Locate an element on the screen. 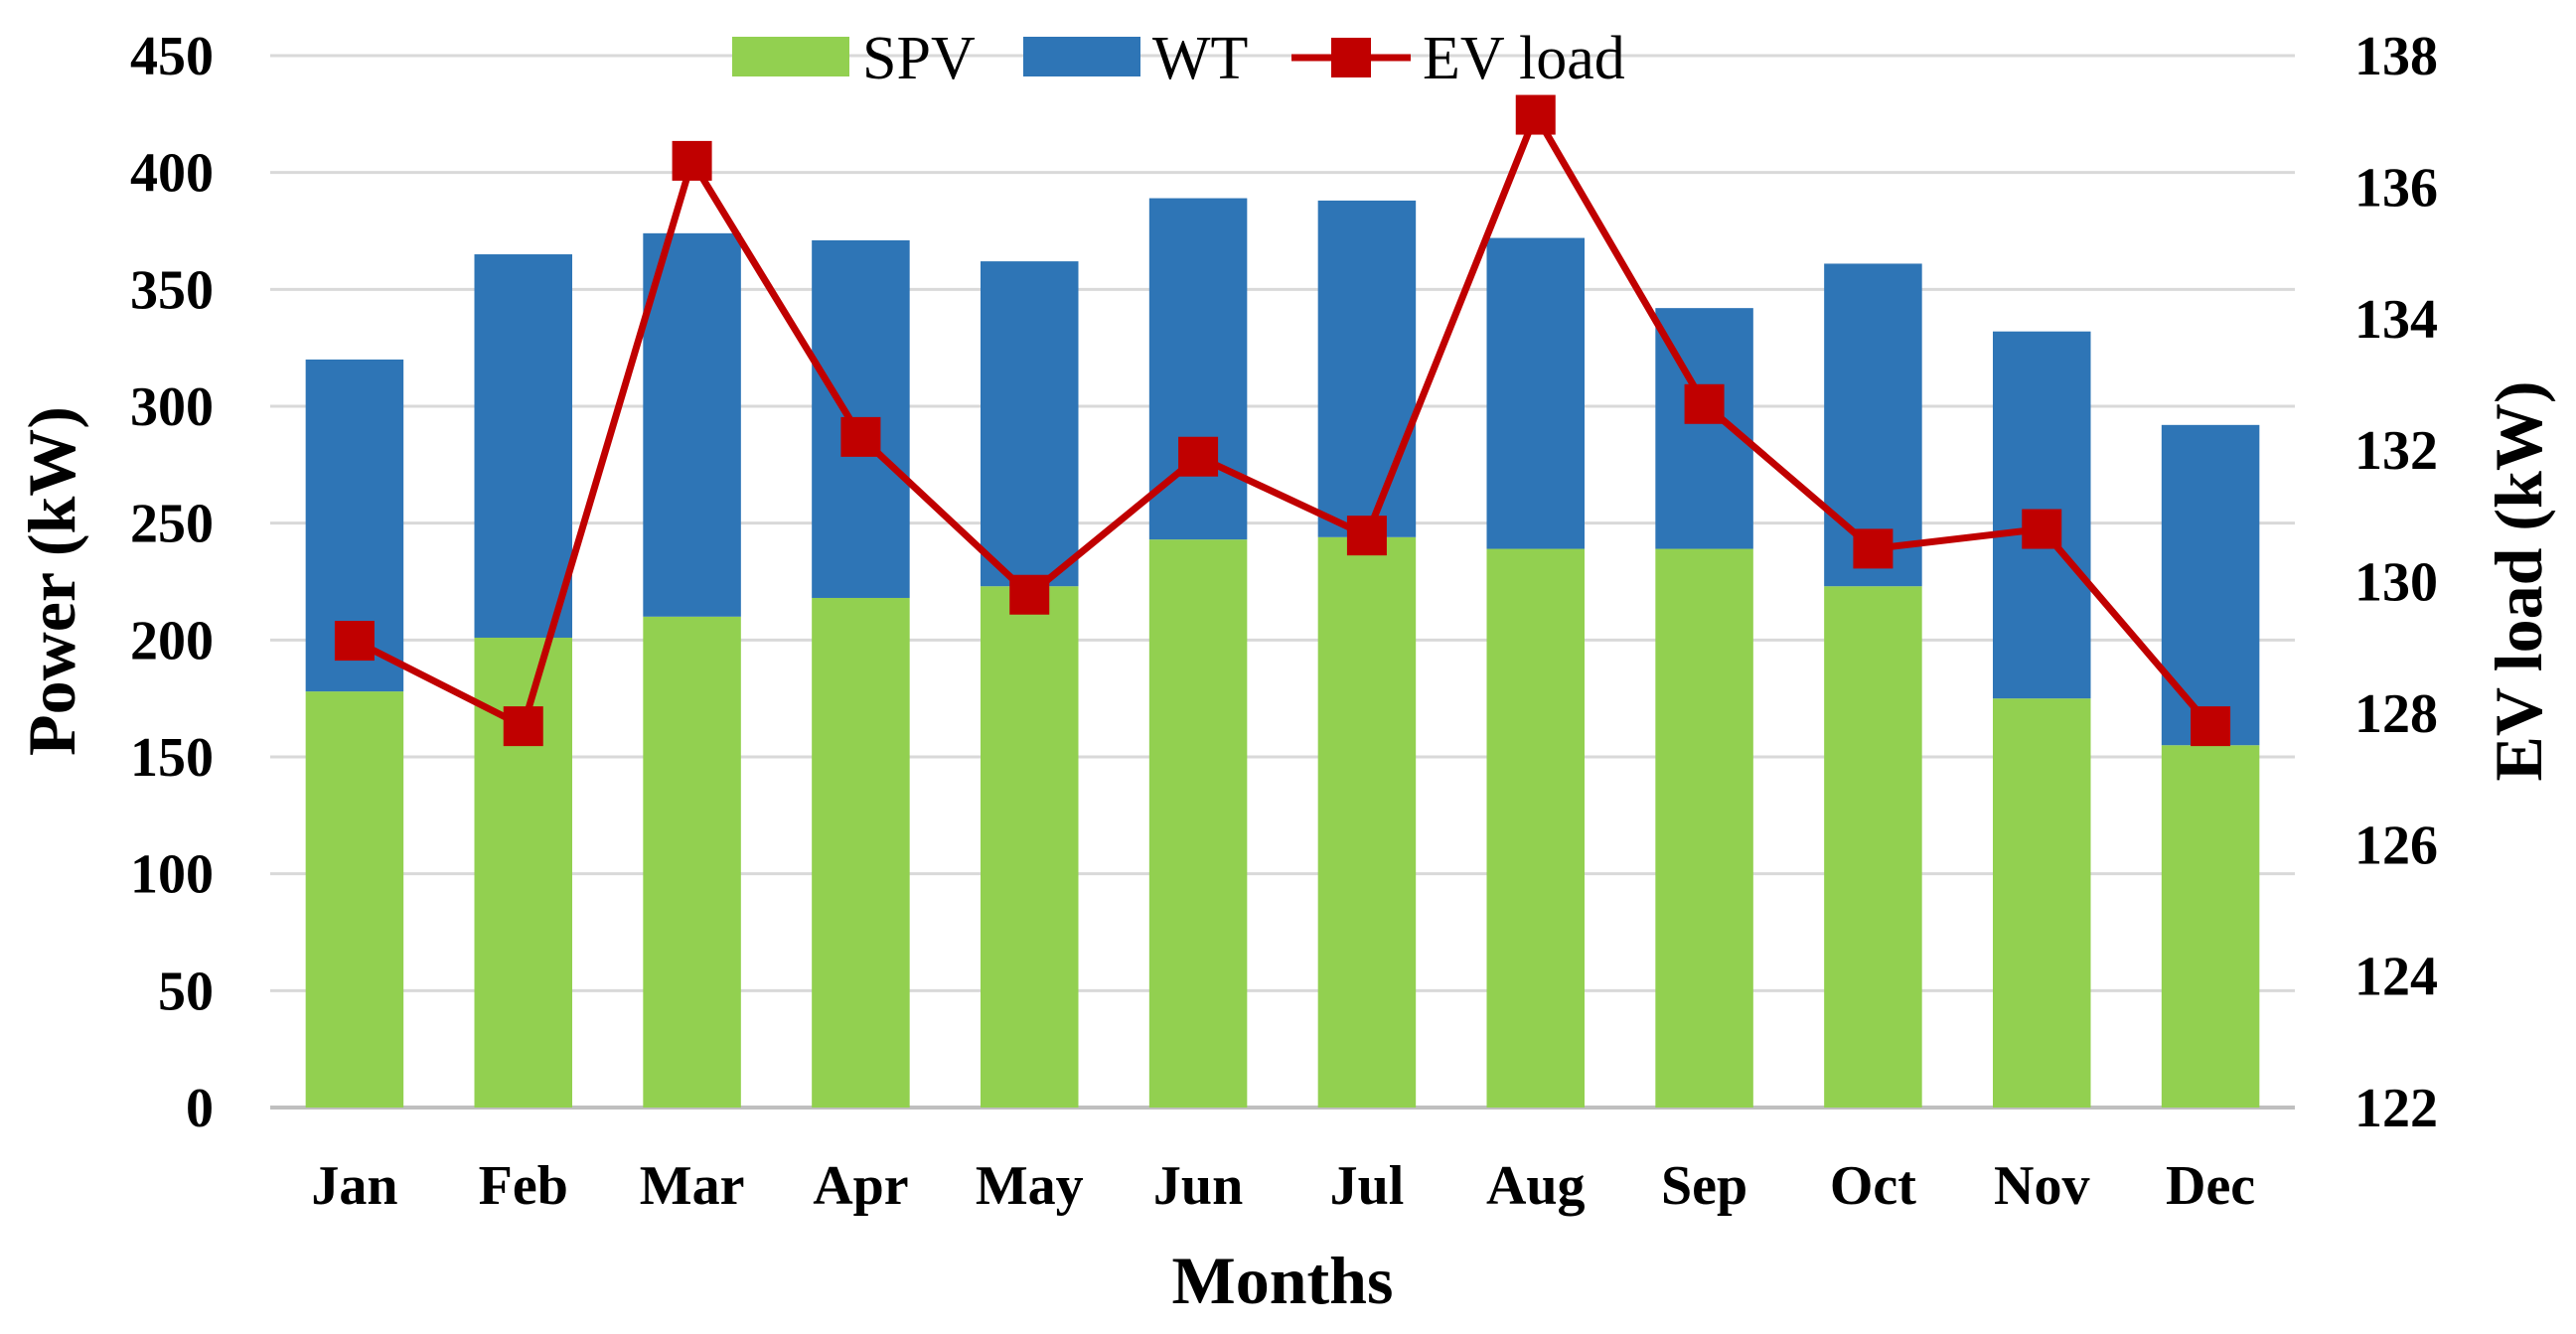  y2-axis-title: EV load (kW) is located at coordinates (2518, 580).